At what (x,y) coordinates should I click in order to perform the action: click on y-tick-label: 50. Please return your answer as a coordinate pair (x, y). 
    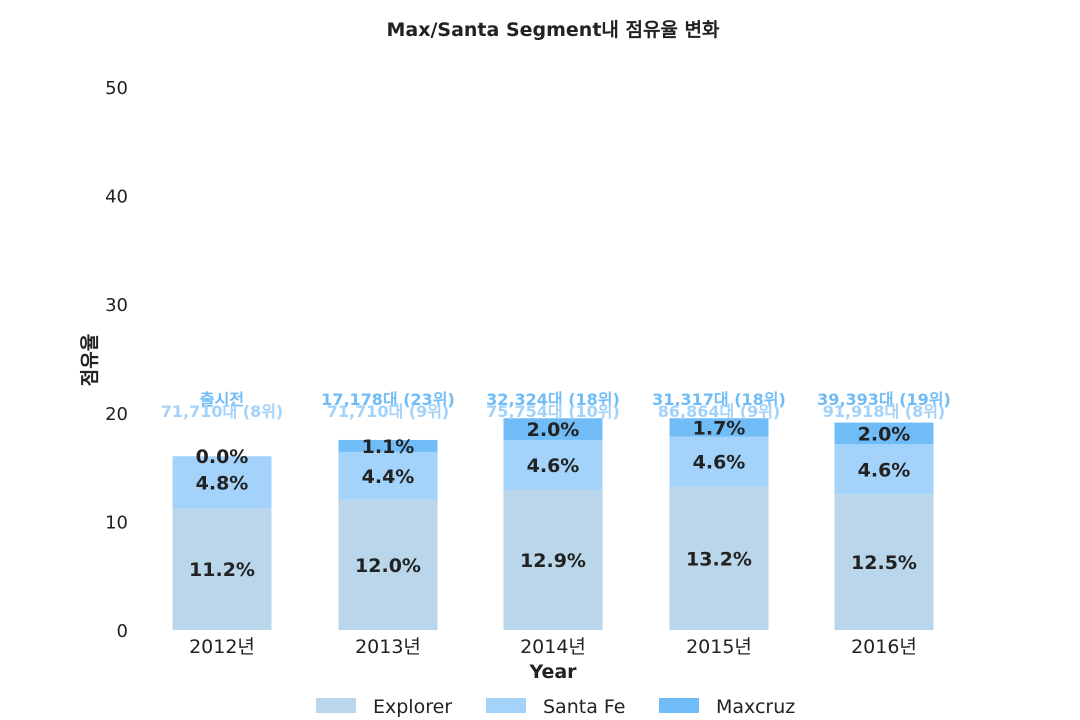
    Looking at the image, I should click on (116, 88).